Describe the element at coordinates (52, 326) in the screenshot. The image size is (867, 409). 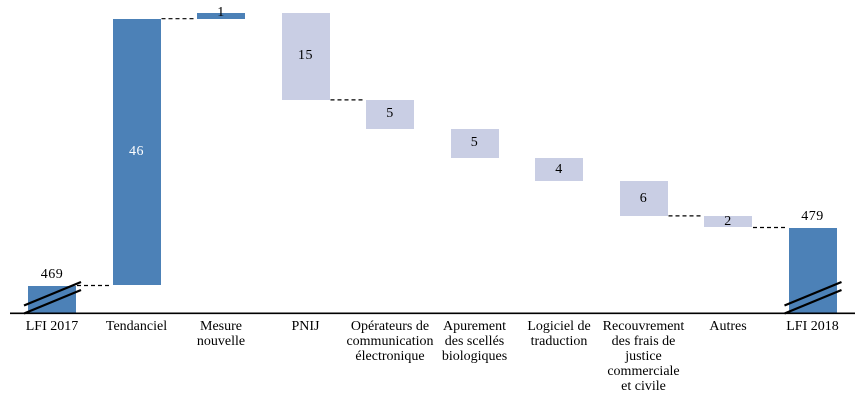
I see `category-label-lfi-2017: LFI 2017` at that location.